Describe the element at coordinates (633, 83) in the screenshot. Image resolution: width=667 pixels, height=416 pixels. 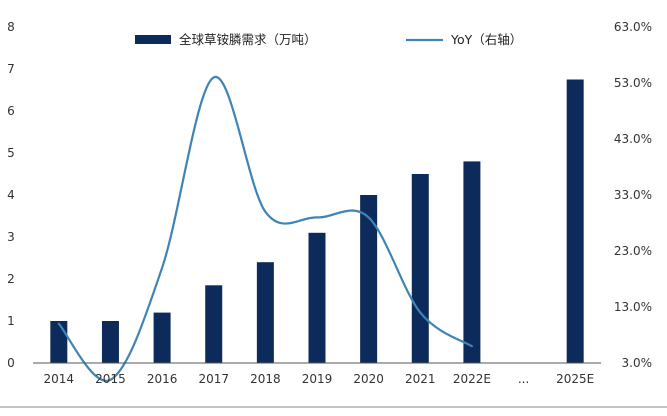
I see `right-tick-label: 53.0%` at that location.